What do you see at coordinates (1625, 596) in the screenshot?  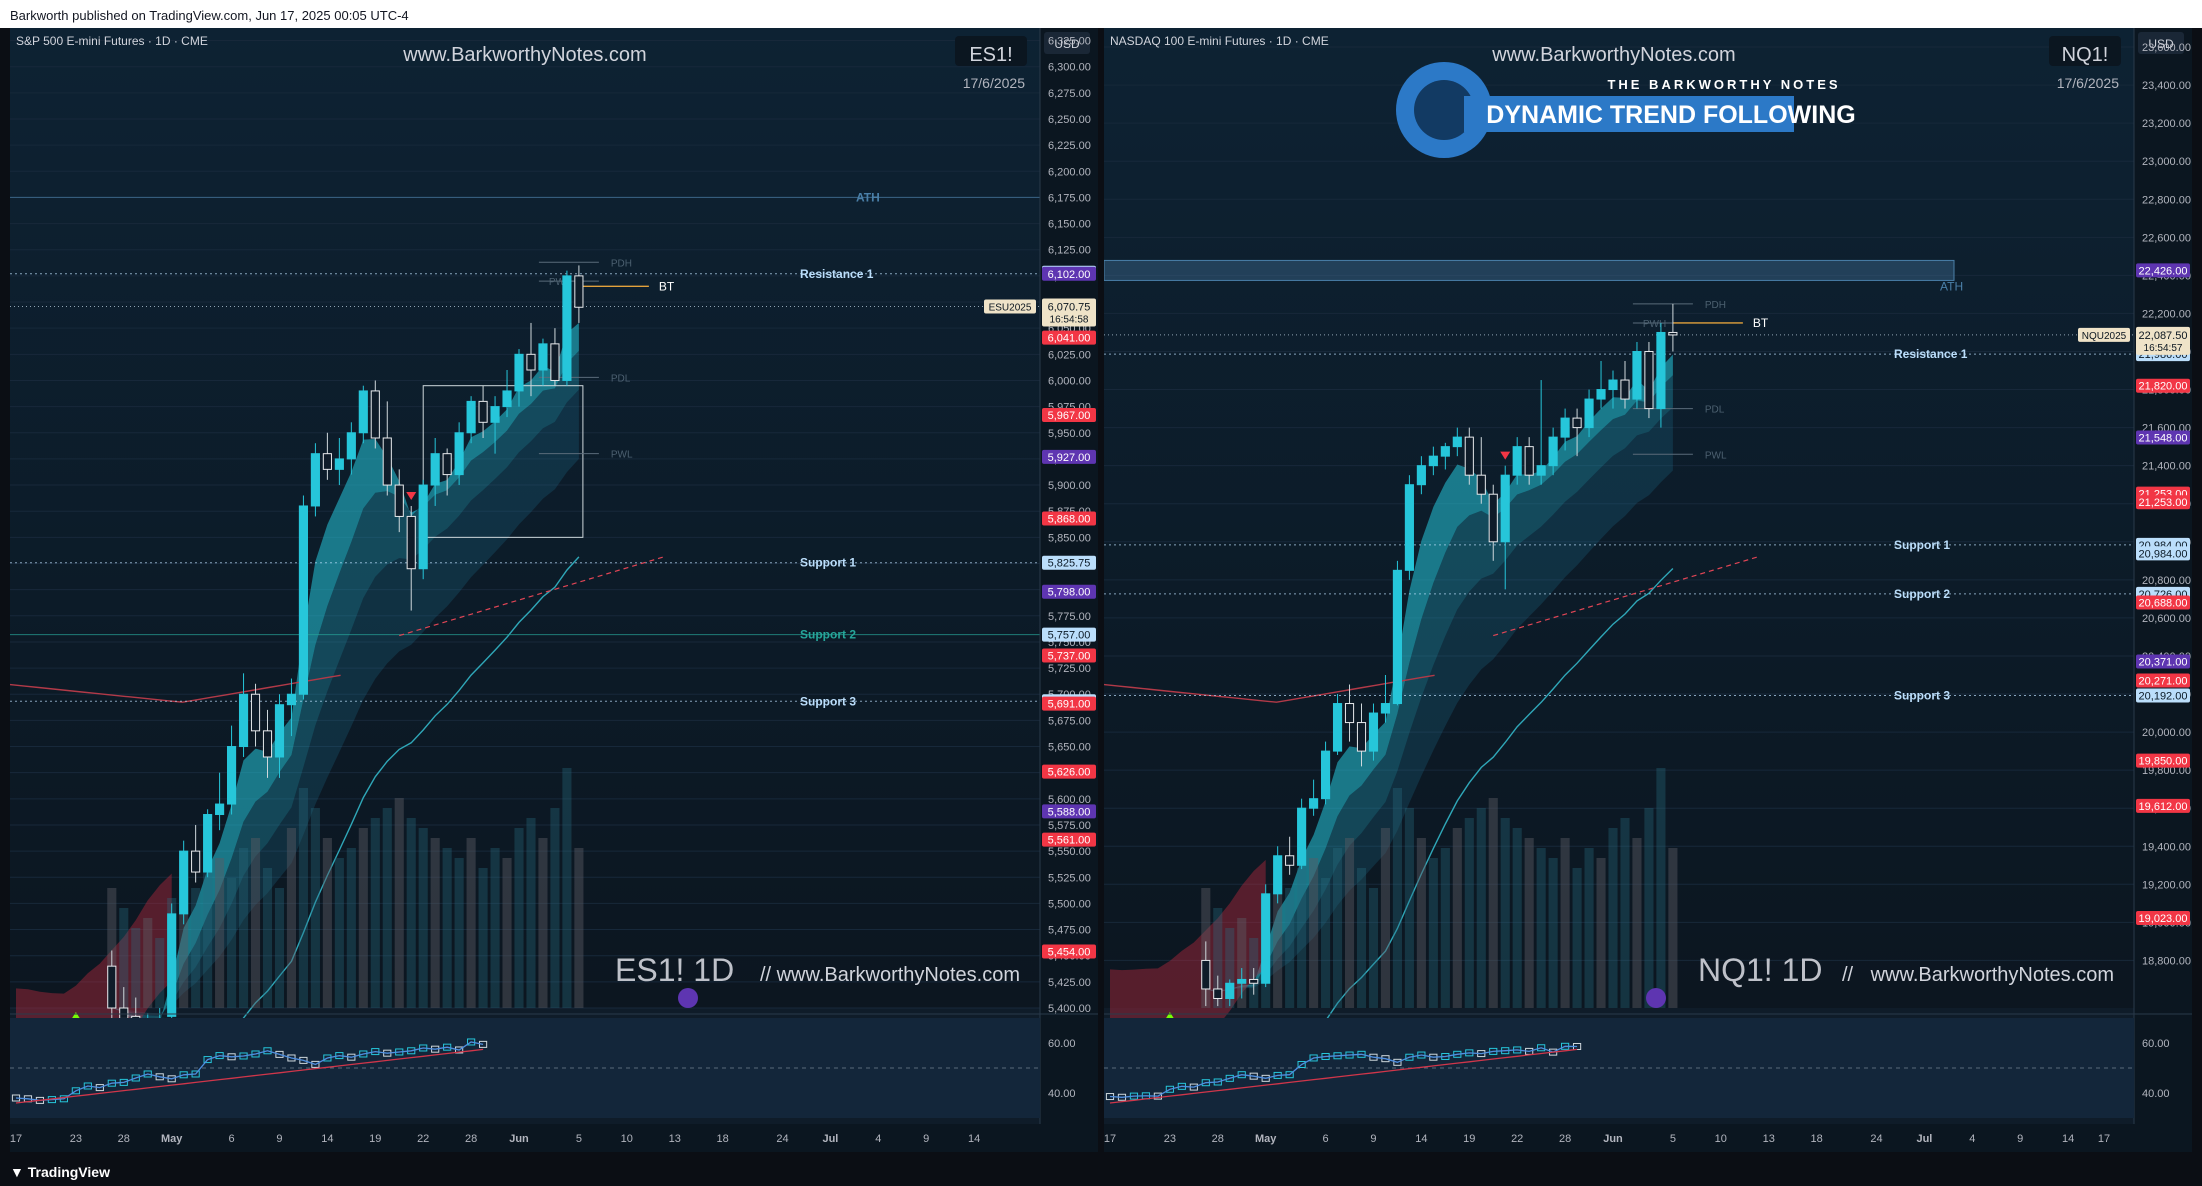 I see `trendline` at bounding box center [1625, 596].